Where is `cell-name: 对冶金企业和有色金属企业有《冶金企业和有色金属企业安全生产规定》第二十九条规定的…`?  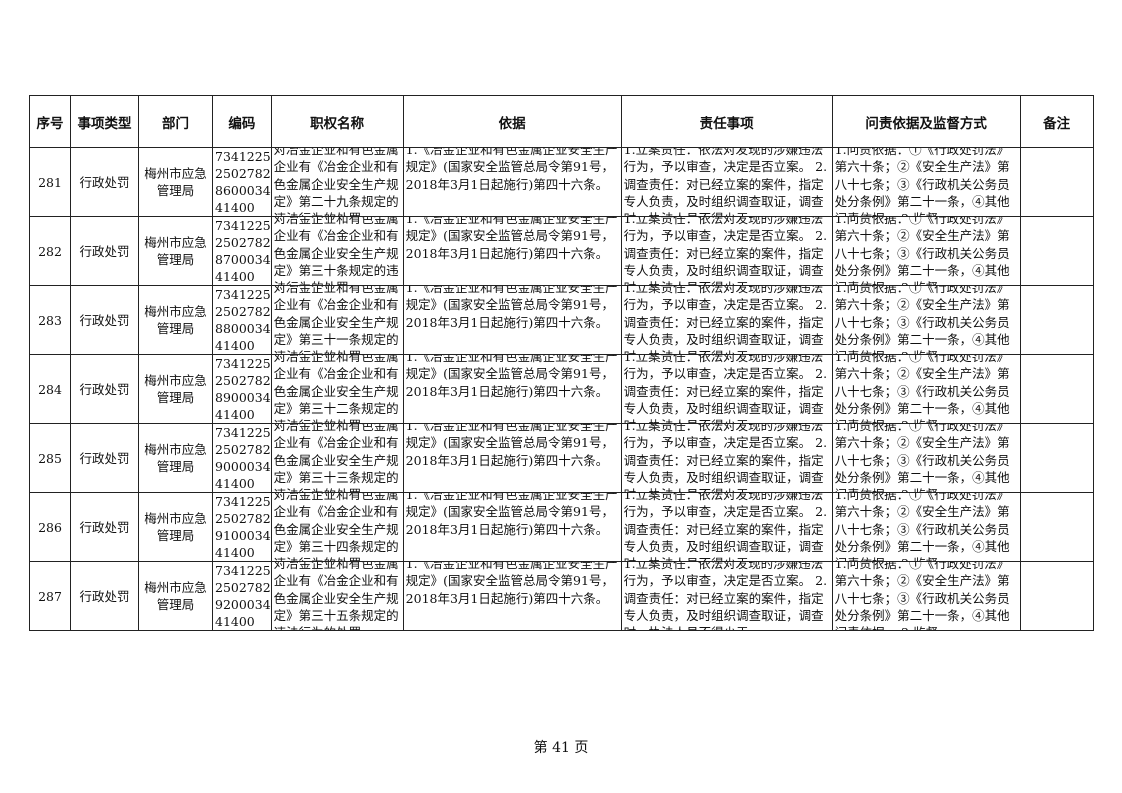 cell-name: 对冶金企业和有色金属企业有《冶金企业和有色金属企业安全生产规定》第二十九条规定的… is located at coordinates (337, 182).